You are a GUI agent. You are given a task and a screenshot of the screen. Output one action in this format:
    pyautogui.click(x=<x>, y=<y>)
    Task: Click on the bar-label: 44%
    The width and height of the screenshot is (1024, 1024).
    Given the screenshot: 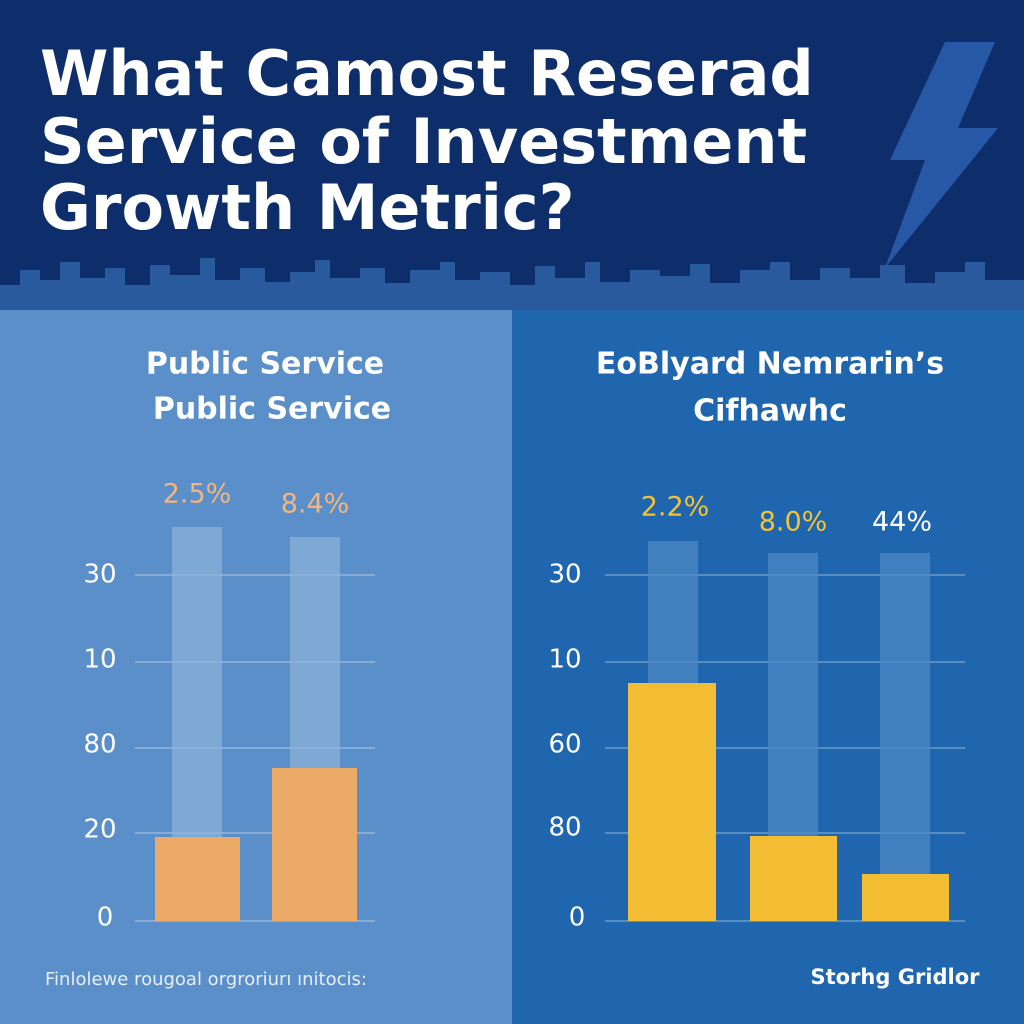 What is the action you would take?
    pyautogui.click(x=902, y=522)
    